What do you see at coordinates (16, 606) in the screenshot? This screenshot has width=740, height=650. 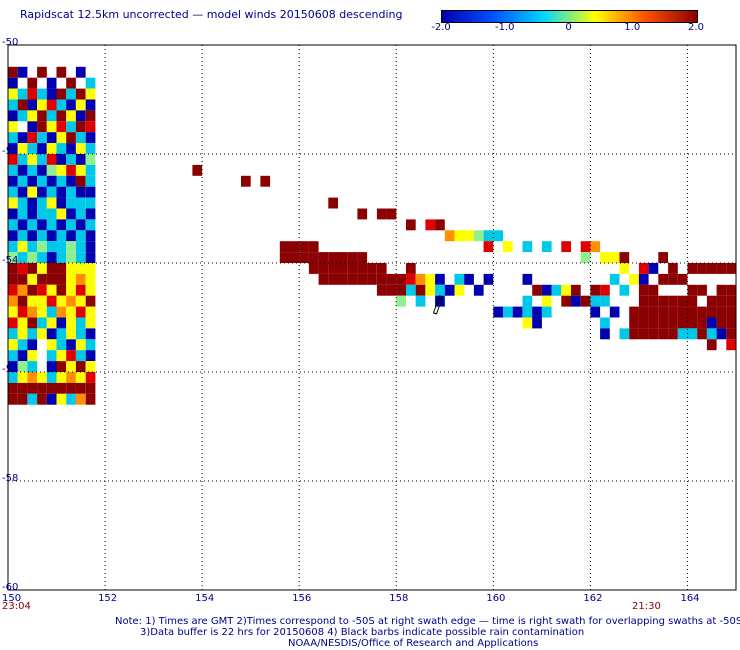 I see `start-time-label: 23:04` at bounding box center [16, 606].